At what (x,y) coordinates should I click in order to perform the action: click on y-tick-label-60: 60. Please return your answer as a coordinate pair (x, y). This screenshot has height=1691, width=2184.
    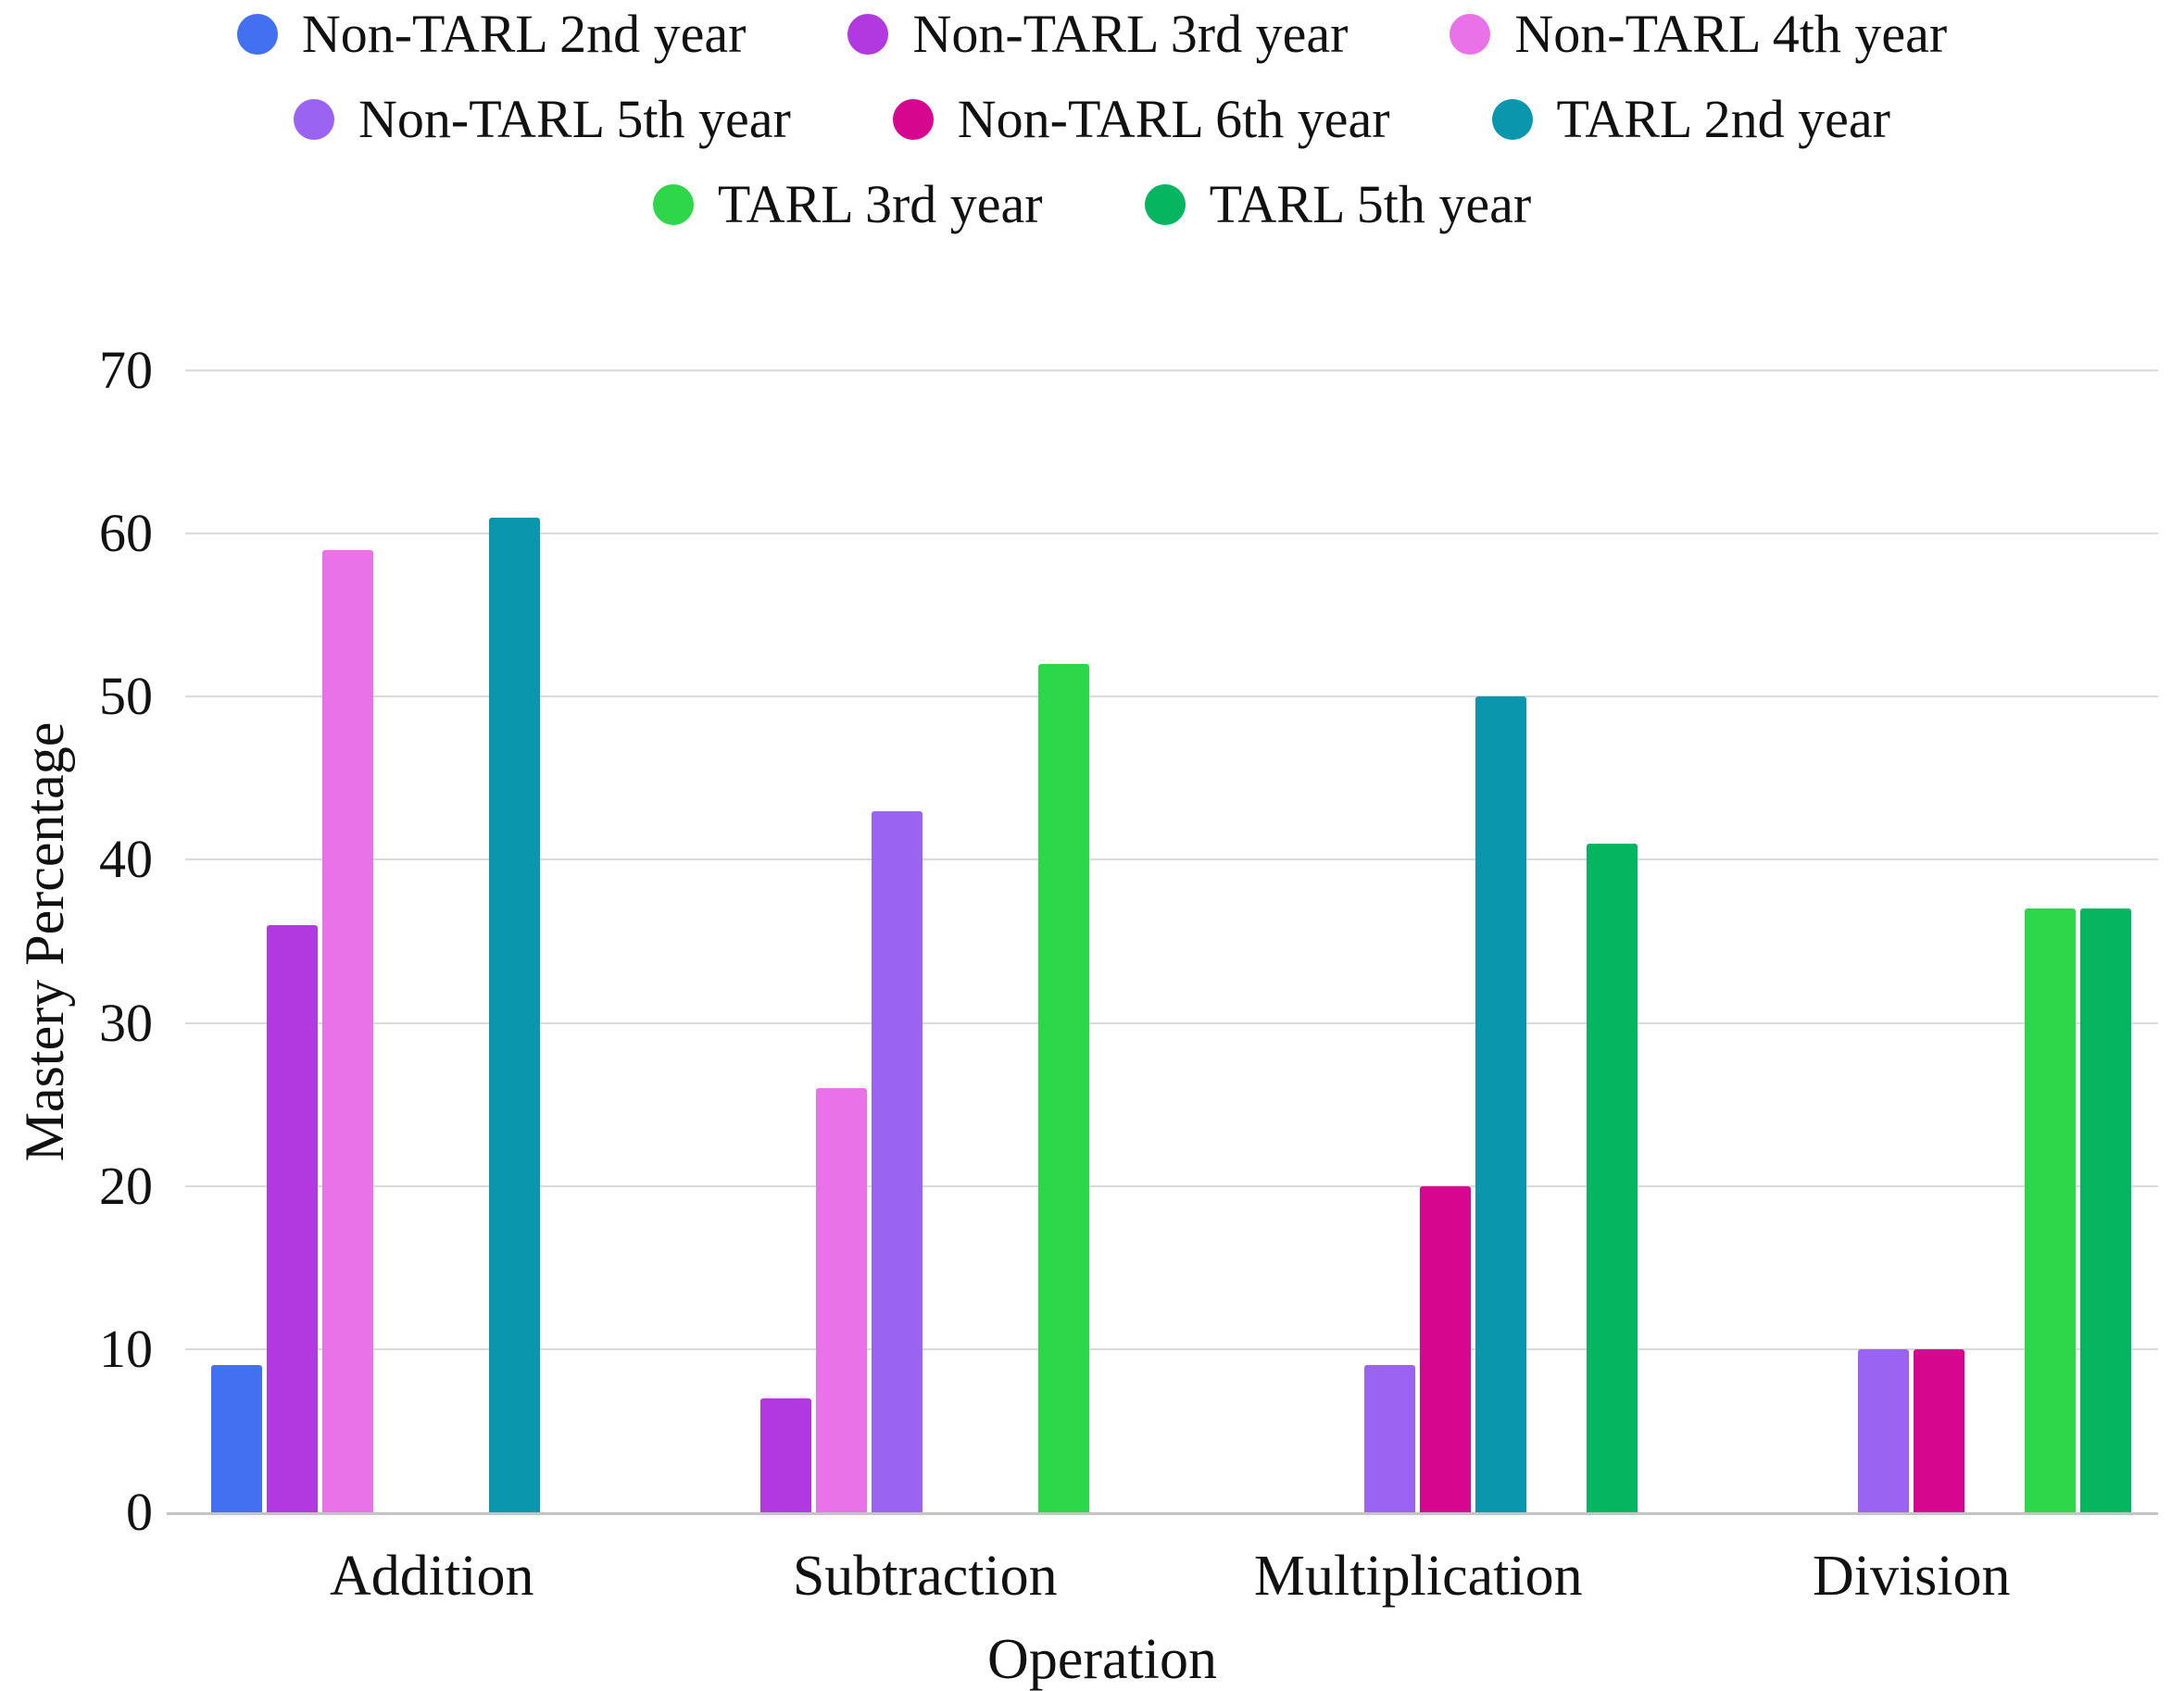
    Looking at the image, I should click on (126, 533).